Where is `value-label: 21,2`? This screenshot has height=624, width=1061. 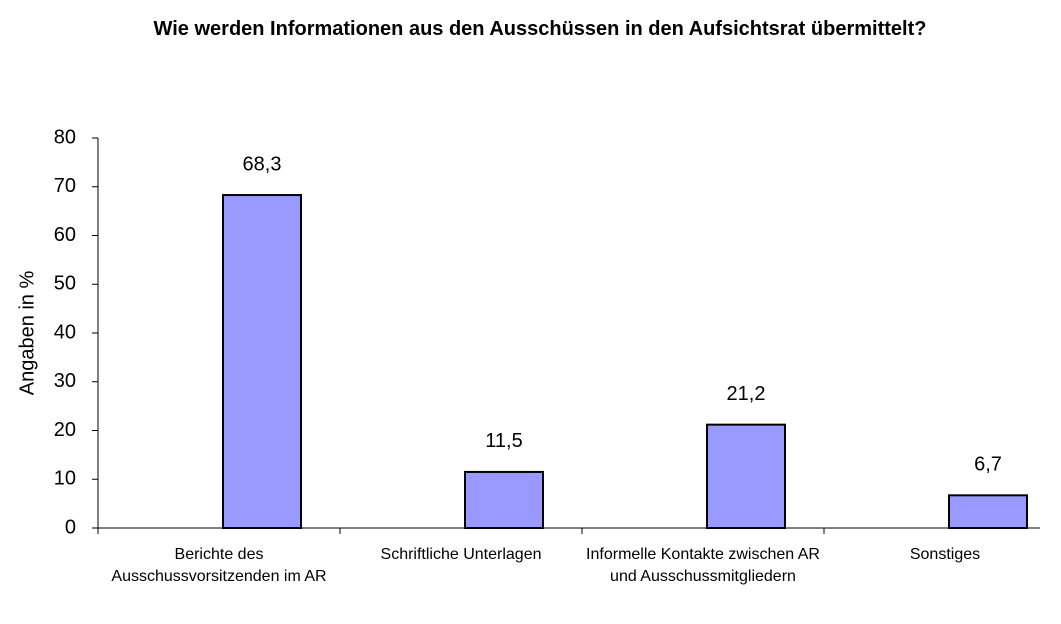 value-label: 21,2 is located at coordinates (746, 394).